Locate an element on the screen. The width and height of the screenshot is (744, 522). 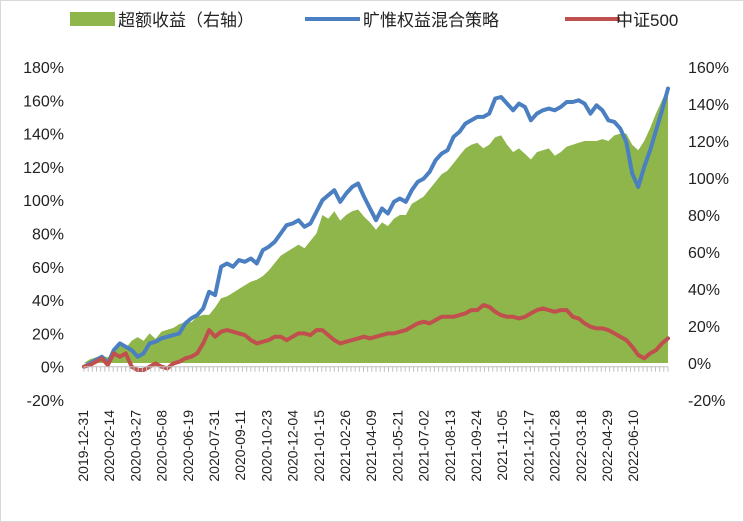
right-tick-label: 120% is located at coordinates (708, 142).